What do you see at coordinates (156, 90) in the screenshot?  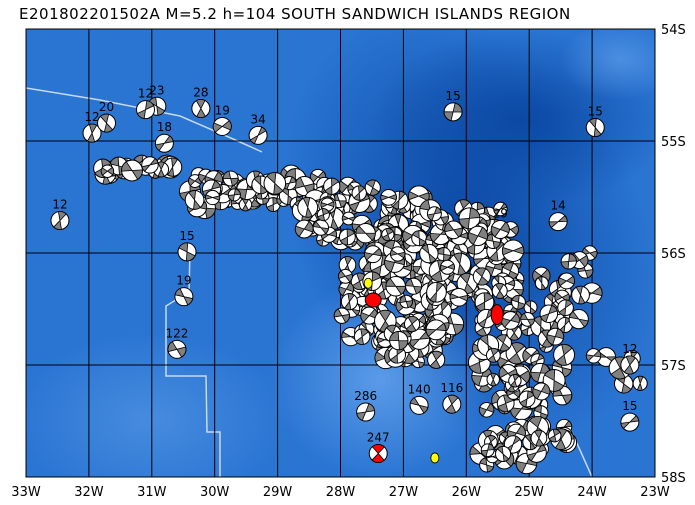 I see `event-depth-label: 23` at bounding box center [156, 90].